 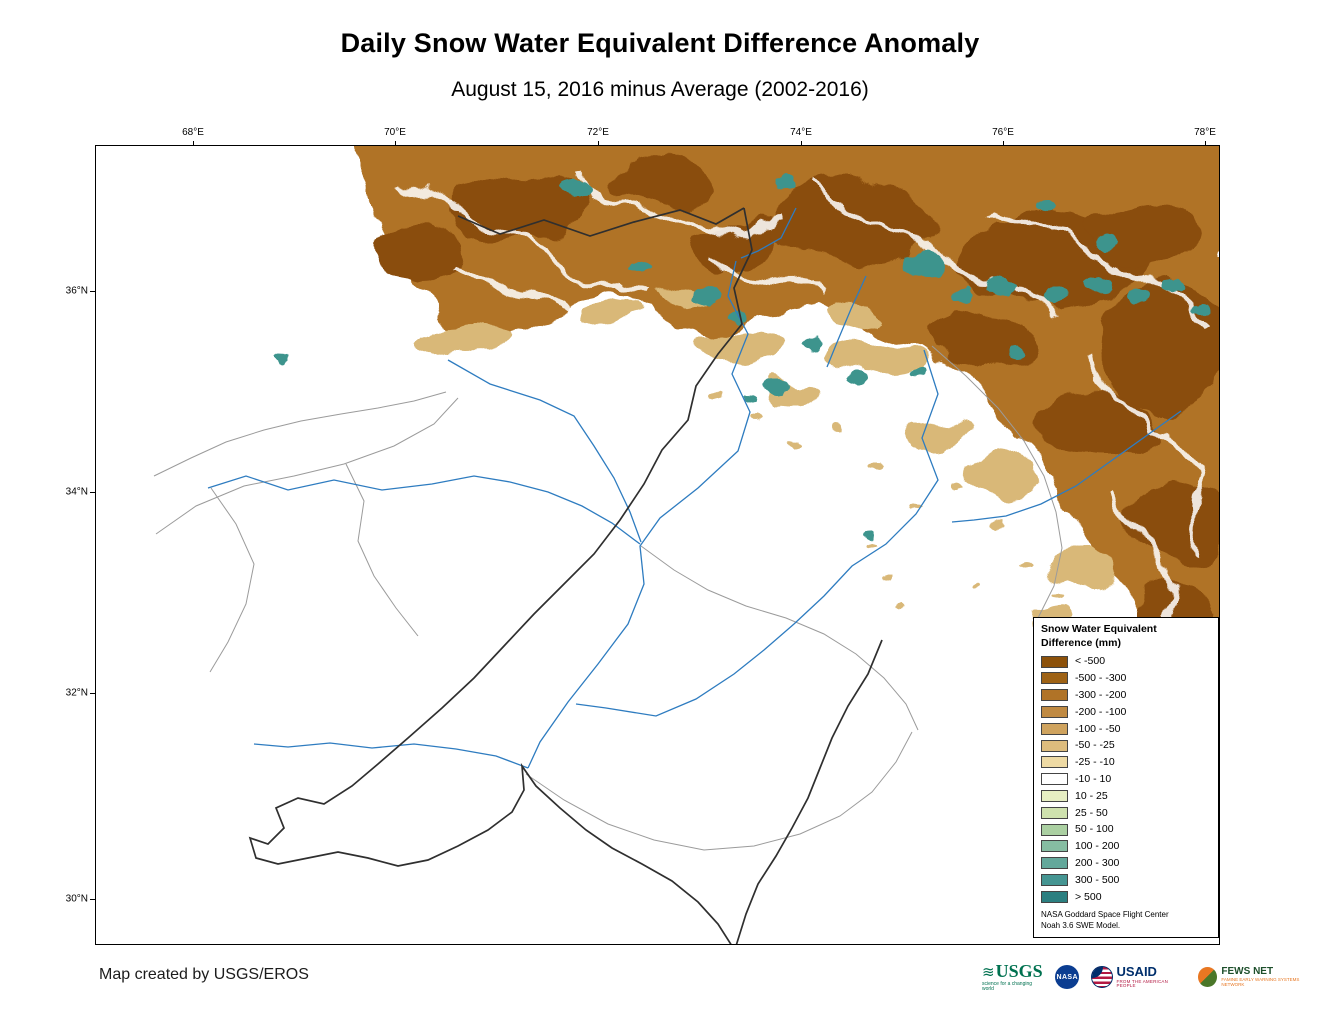 I want to click on legend-item: -200 - -100, so click(x=1126, y=712).